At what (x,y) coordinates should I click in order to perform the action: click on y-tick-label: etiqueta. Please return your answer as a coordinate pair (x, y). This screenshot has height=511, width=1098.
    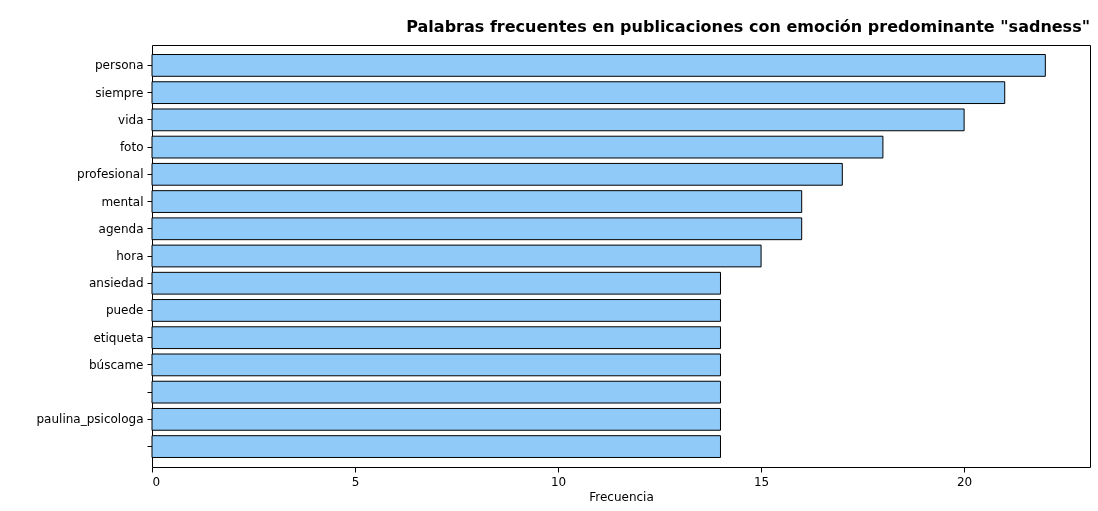
    Looking at the image, I should click on (118, 337).